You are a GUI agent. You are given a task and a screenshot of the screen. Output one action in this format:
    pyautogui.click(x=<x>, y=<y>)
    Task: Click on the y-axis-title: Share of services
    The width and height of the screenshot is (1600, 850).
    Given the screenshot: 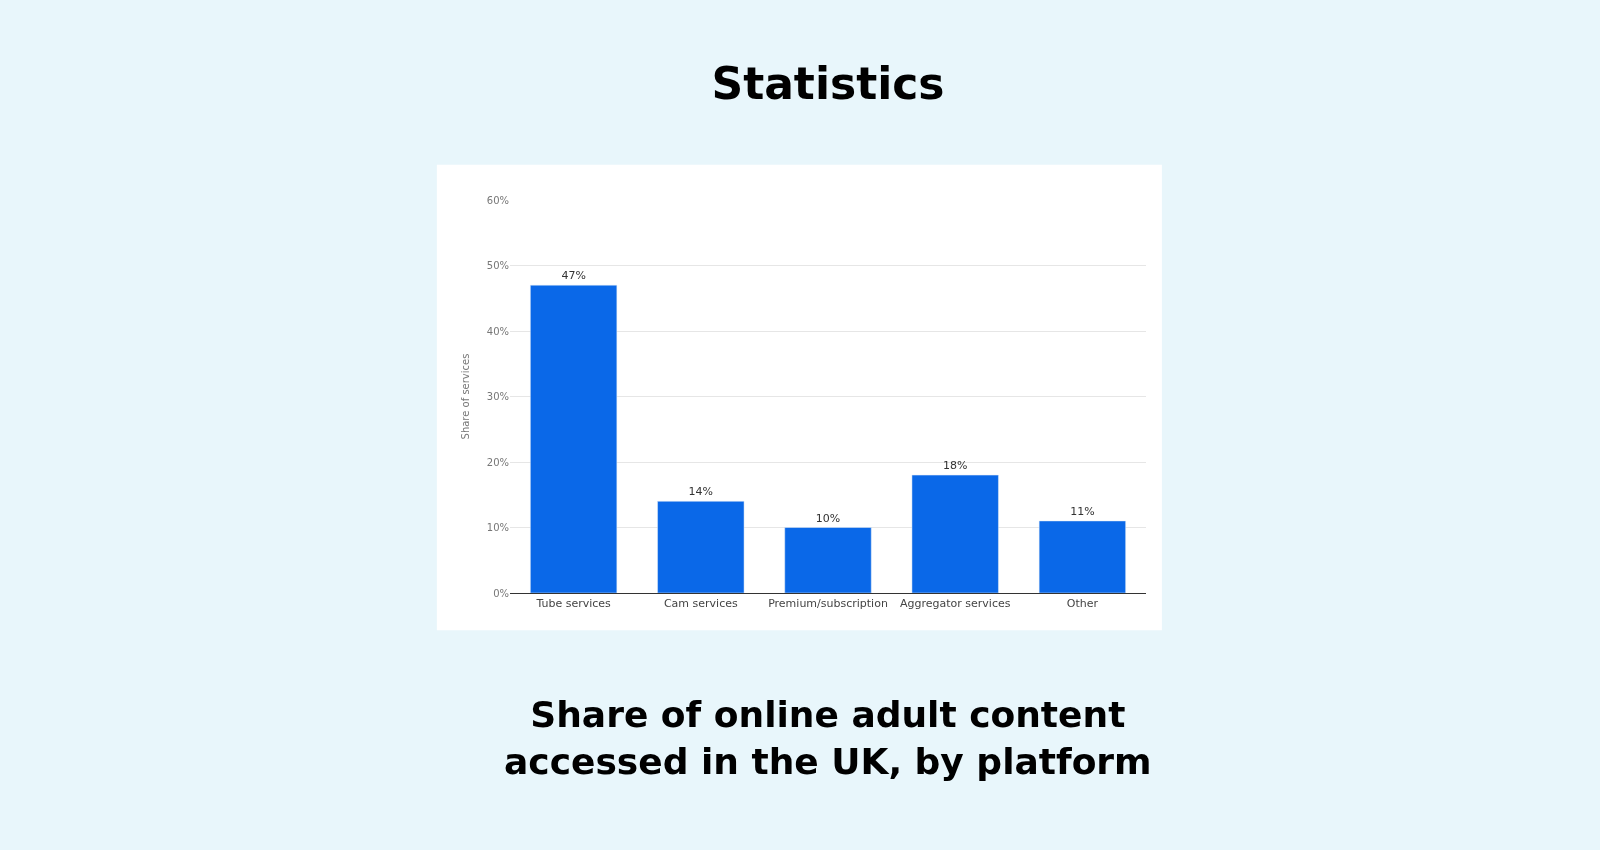 What is the action you would take?
    pyautogui.click(x=465, y=396)
    